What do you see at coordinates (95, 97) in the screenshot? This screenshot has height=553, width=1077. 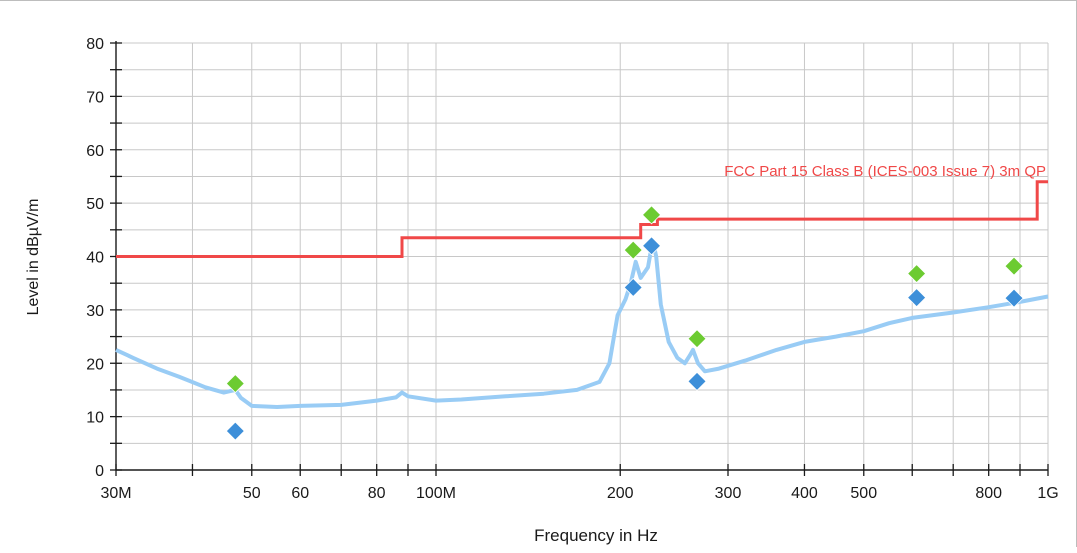 I see `y-tick-label: 70` at bounding box center [95, 97].